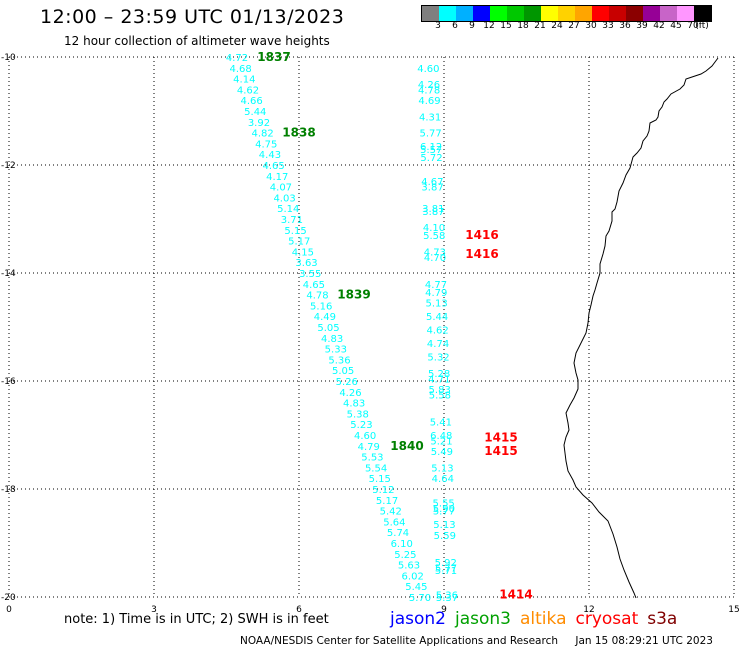  I want to click on wave-height-value: 6.12, so click(431, 147).